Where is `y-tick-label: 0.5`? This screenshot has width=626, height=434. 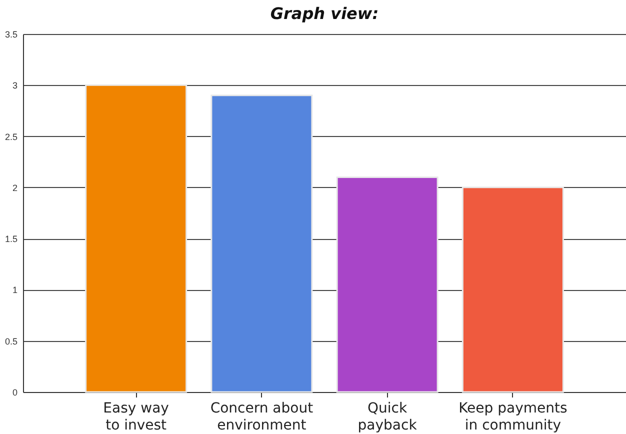
y-tick-label: 0.5 is located at coordinates (11, 341).